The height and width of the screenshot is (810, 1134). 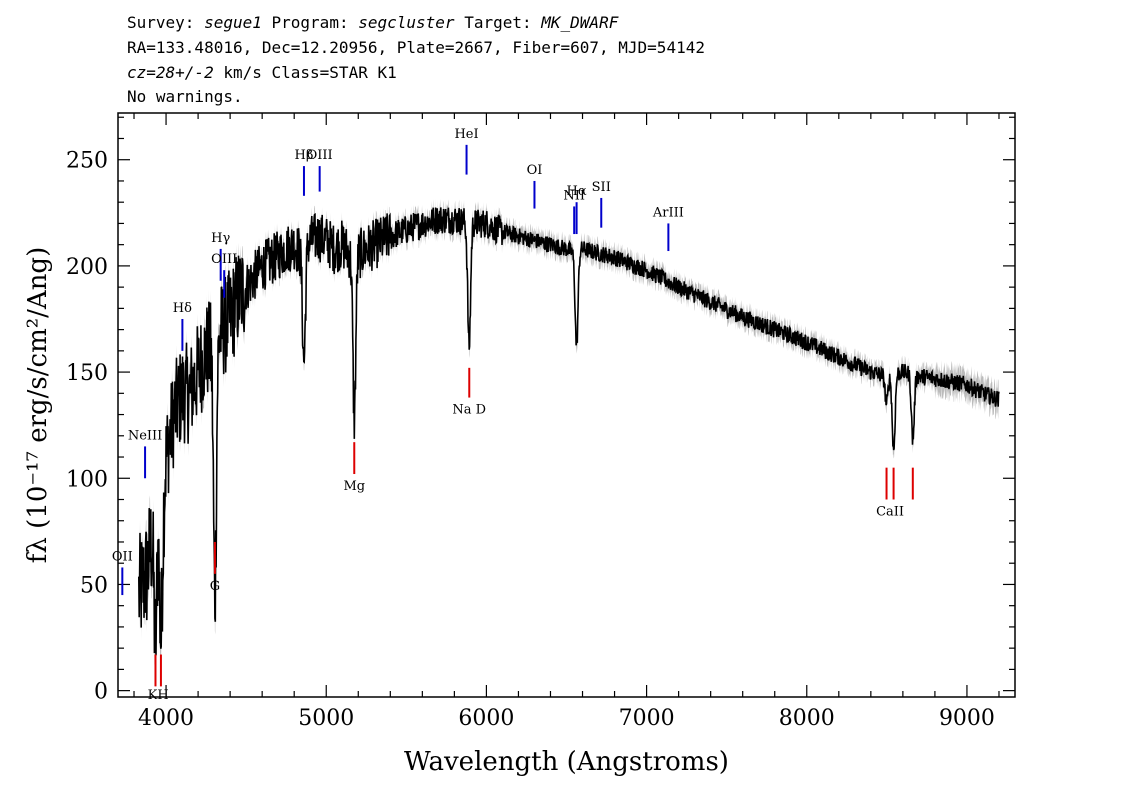 I want to click on emission-line-label: OI, so click(x=535, y=170).